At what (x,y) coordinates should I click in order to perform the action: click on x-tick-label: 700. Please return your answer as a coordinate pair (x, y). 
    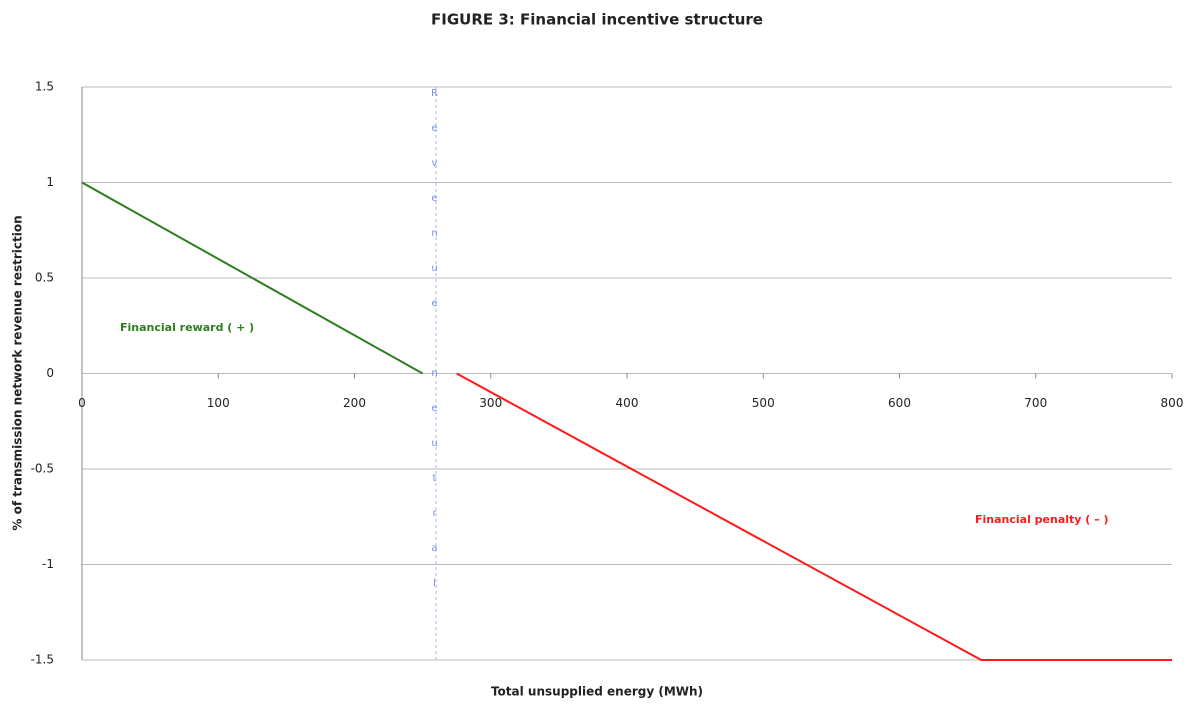
    Looking at the image, I should click on (1035, 403).